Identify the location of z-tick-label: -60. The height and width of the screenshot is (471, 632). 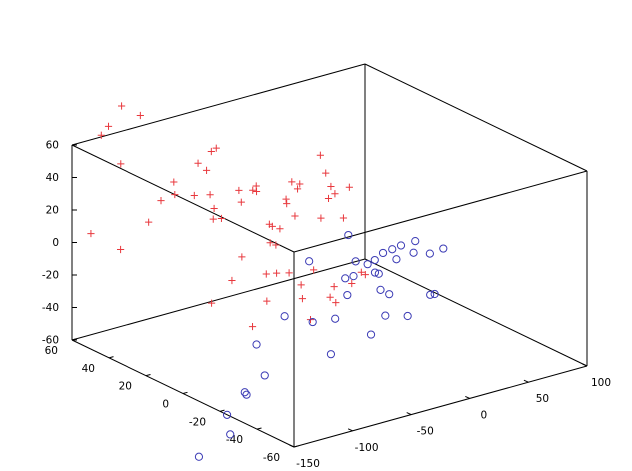
(50, 341).